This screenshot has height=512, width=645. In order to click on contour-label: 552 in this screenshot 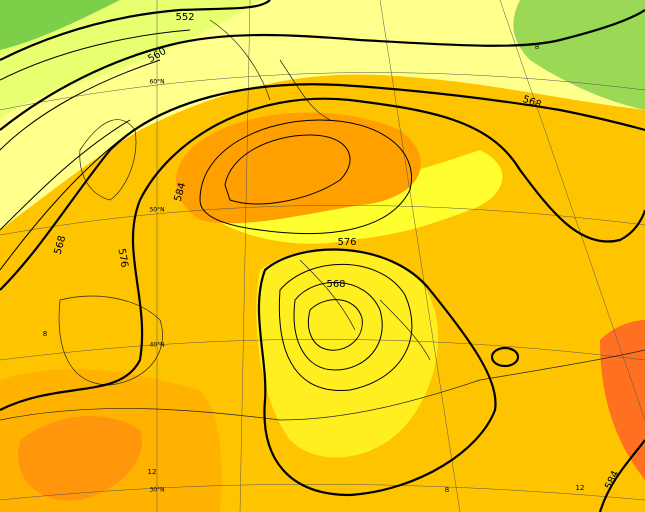, I will do `click(184, 17)`.